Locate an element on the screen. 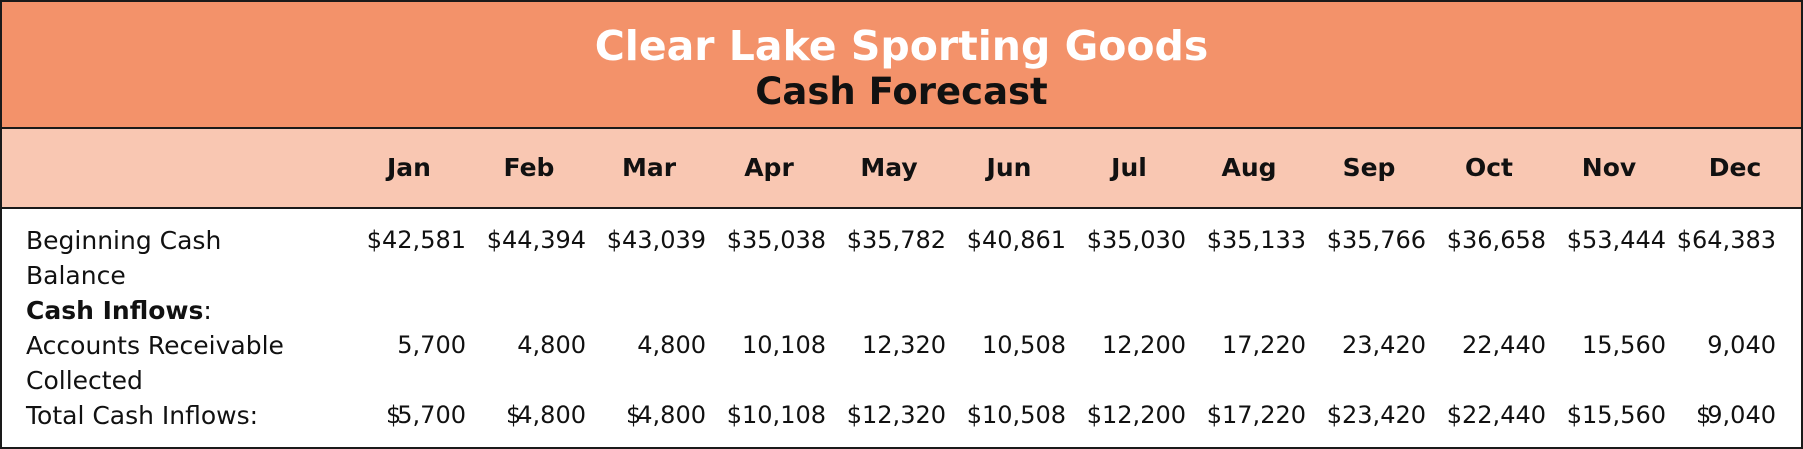 The width and height of the screenshot is (1803, 449). month-header-sep: Sep is located at coordinates (1369, 167).